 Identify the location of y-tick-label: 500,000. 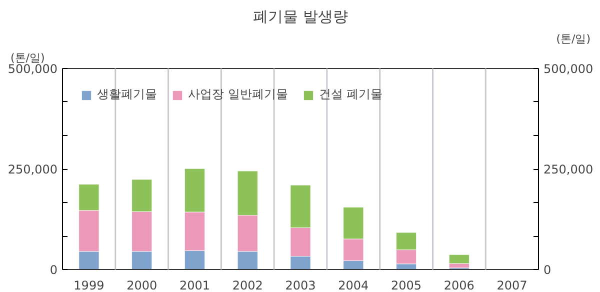
(33, 69).